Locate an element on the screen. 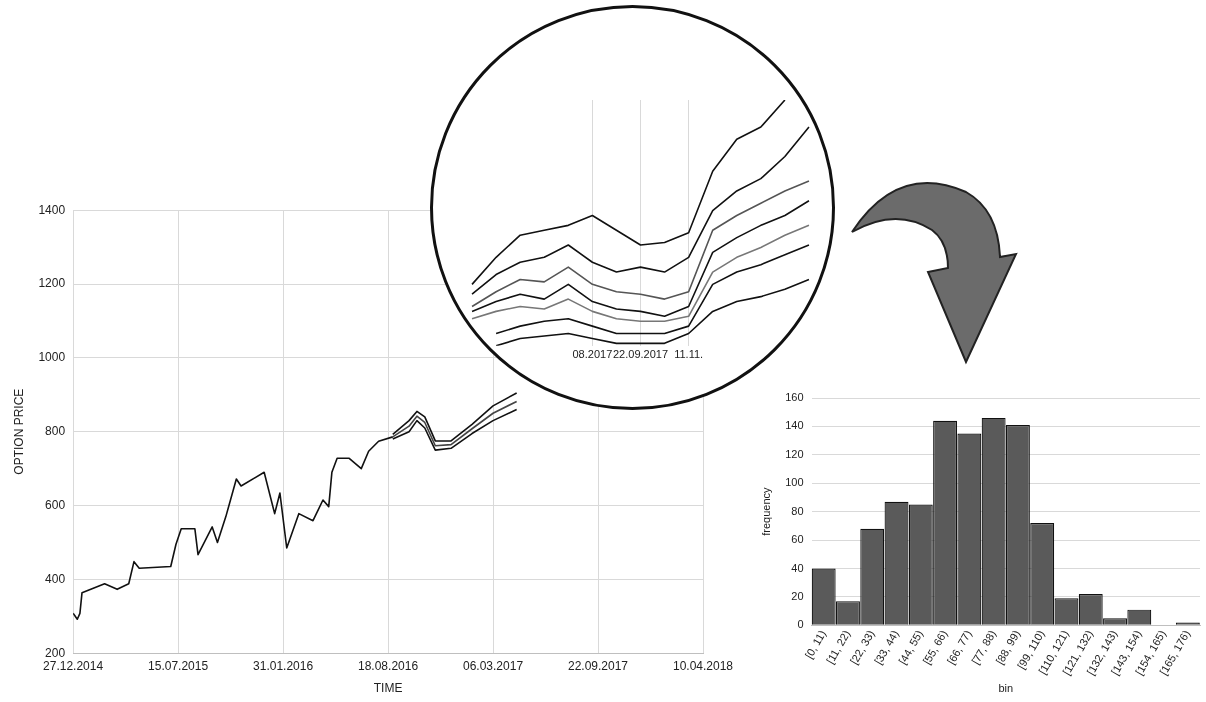 Image resolution: width=1206 pixels, height=702 pixels. x-tick-label: 31.01.2016 is located at coordinates (283, 665).